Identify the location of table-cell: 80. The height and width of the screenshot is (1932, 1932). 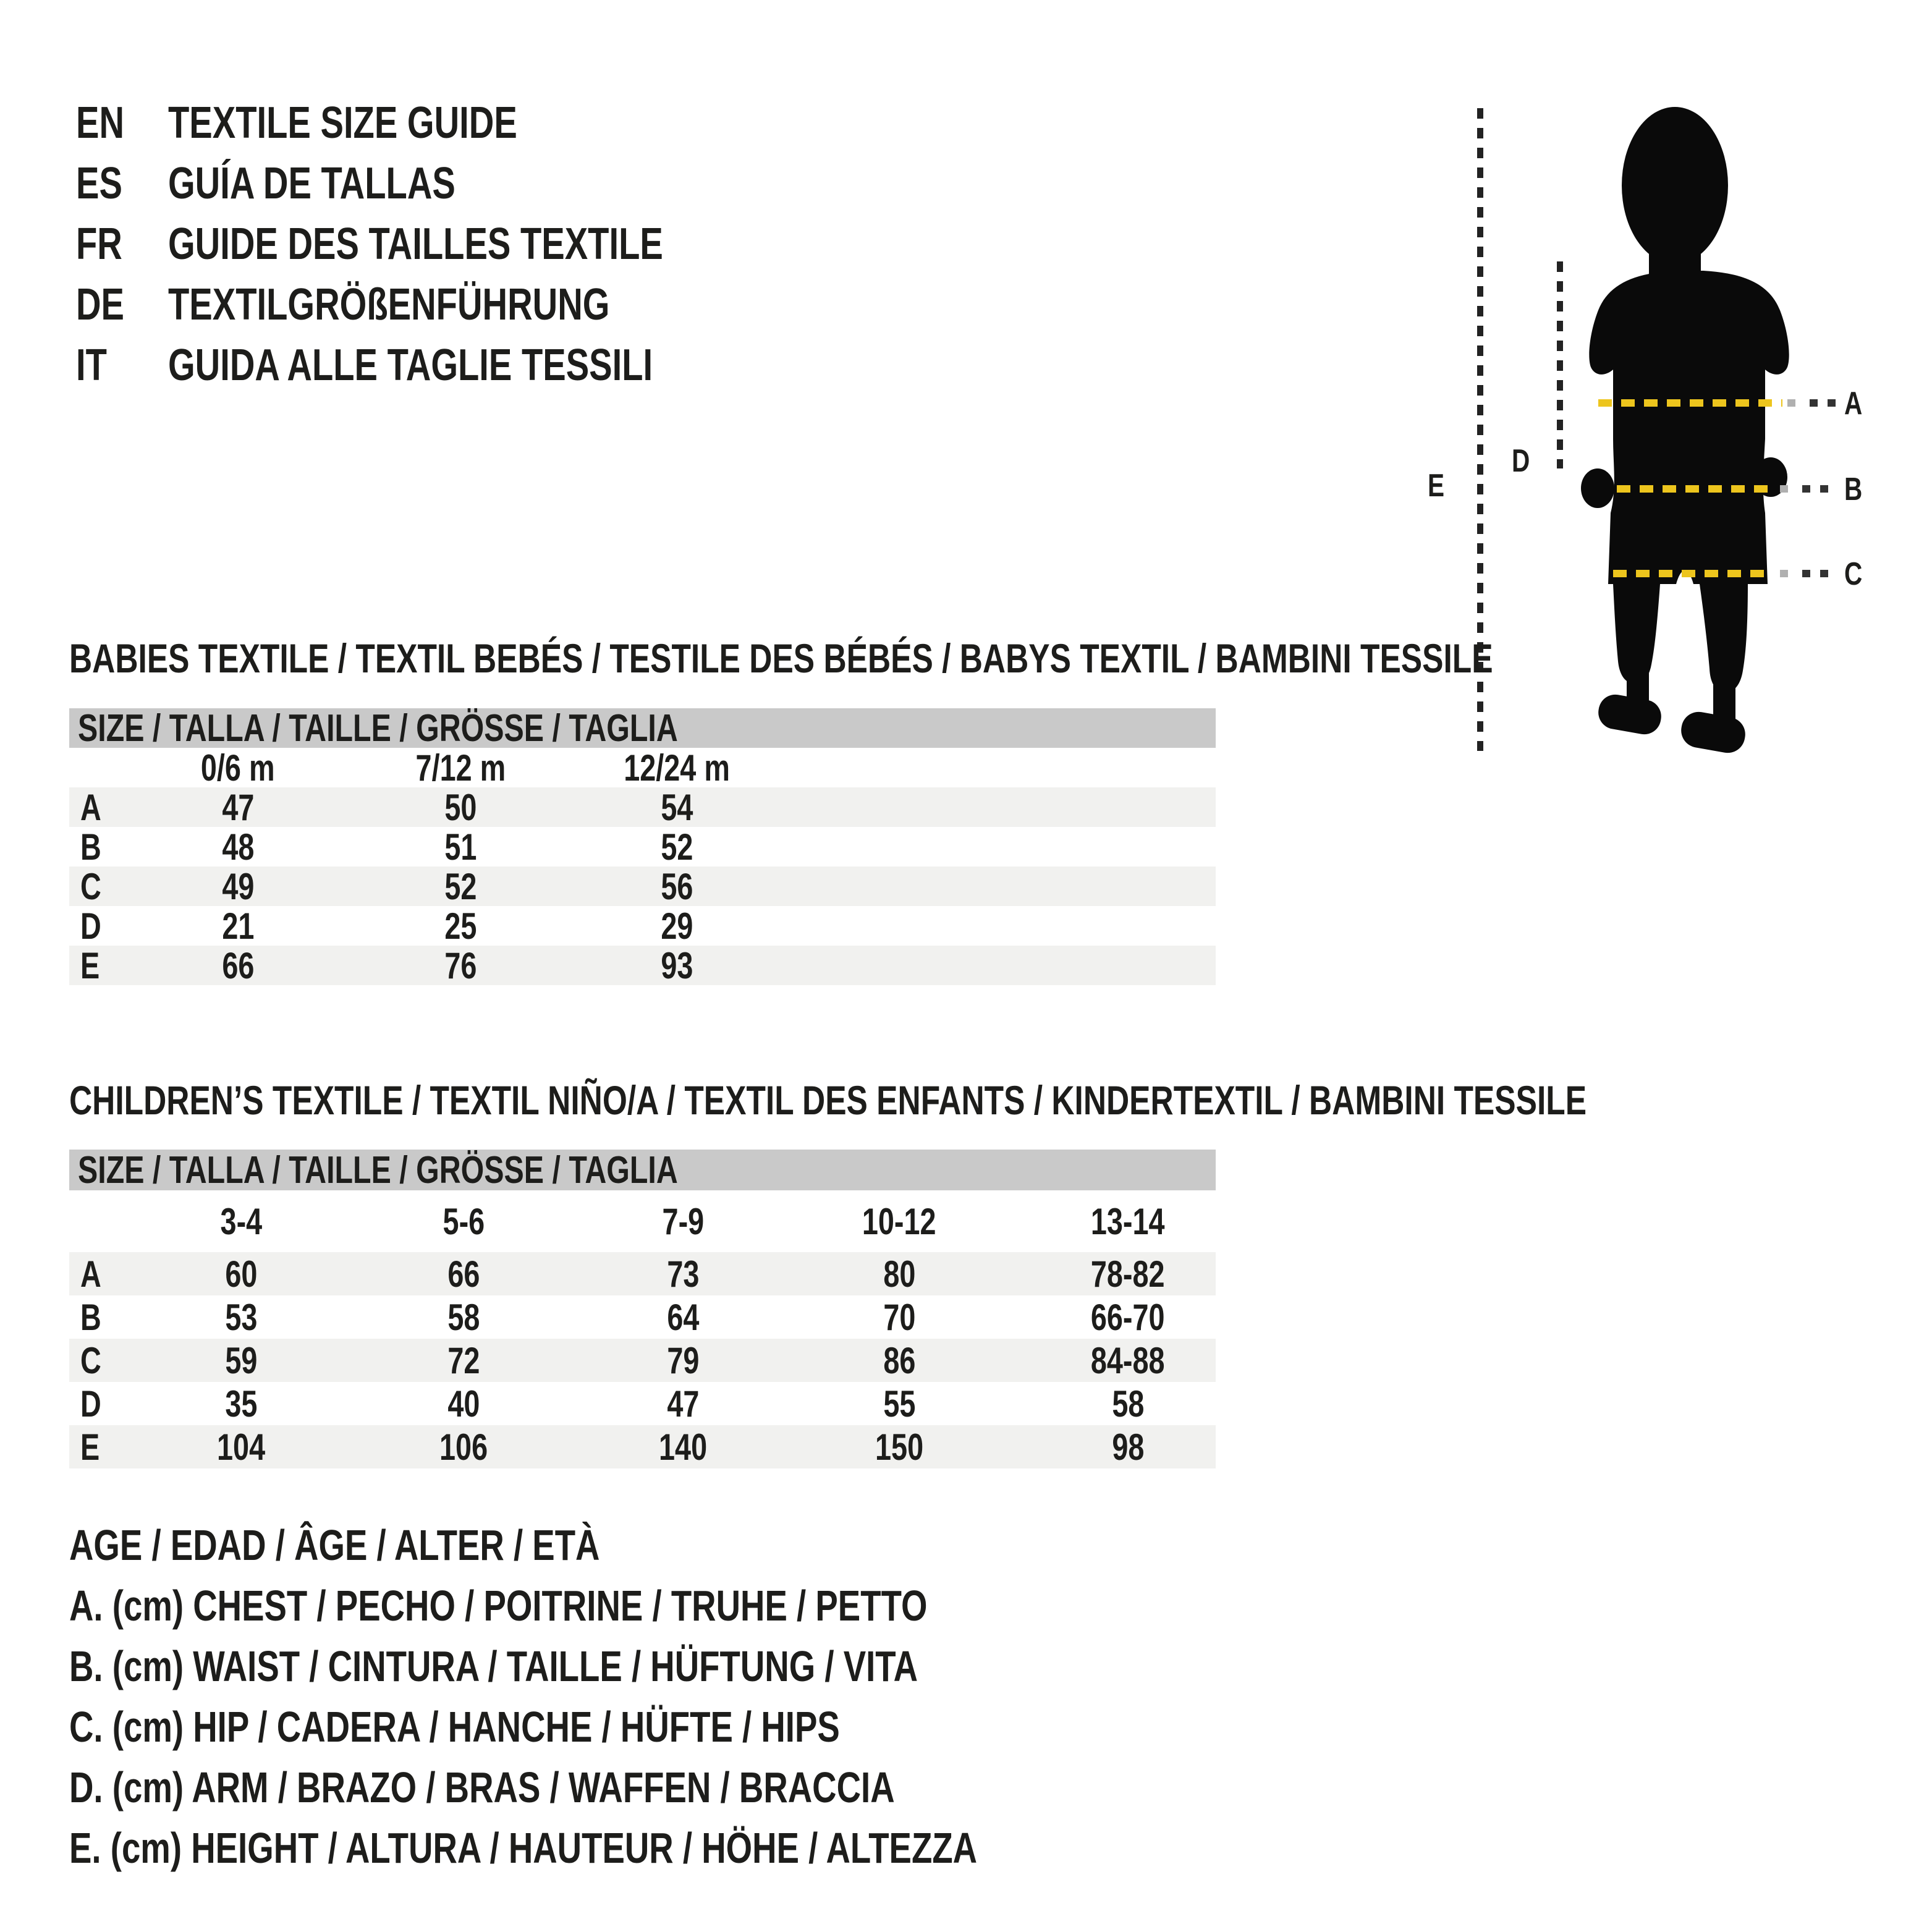
(899, 1274).